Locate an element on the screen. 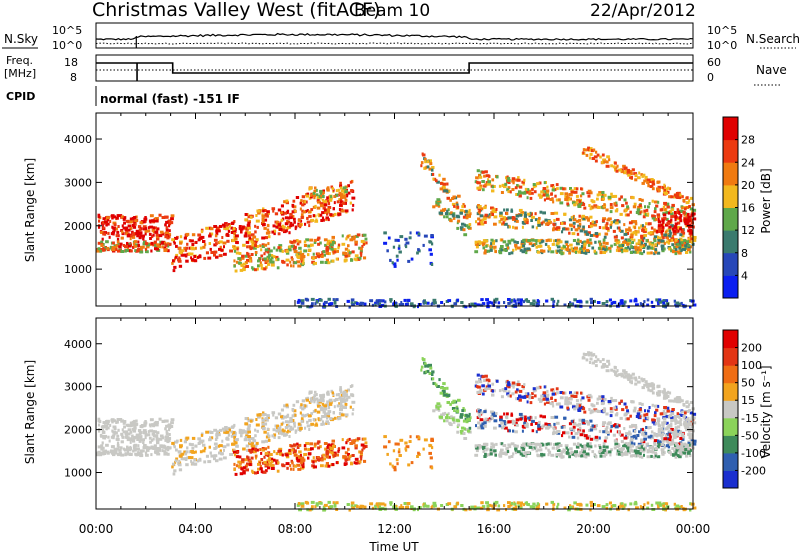  freq-label-line2: [MHz] is located at coordinates (20, 73).